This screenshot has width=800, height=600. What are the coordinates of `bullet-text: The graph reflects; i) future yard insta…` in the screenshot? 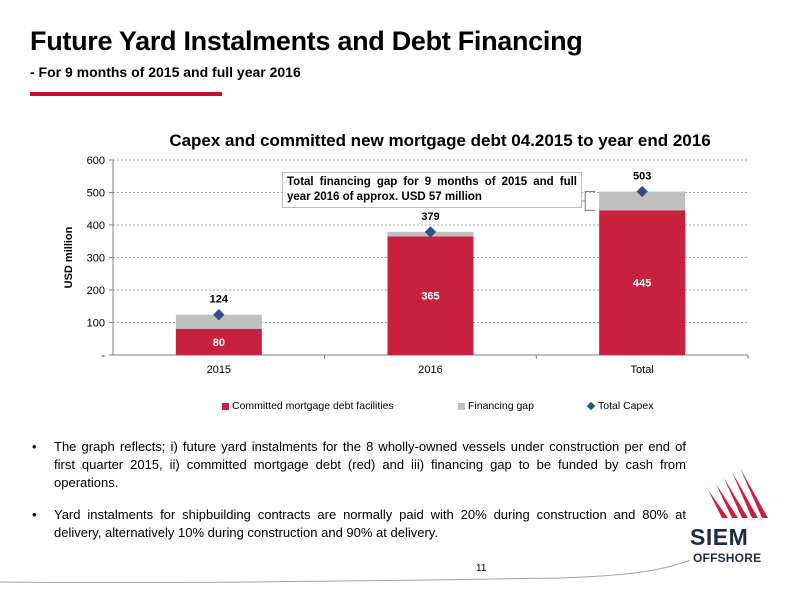 It's located at (370, 464).